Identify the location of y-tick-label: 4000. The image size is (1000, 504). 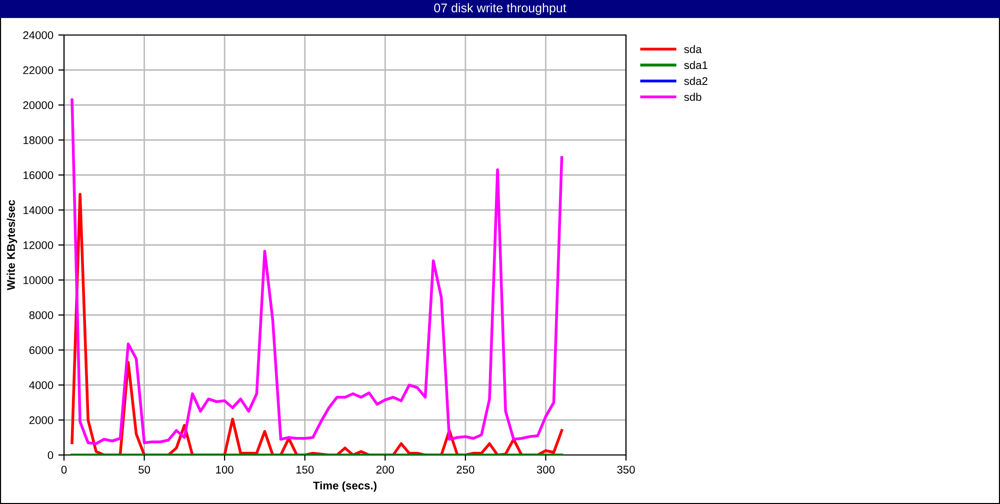
(41, 385).